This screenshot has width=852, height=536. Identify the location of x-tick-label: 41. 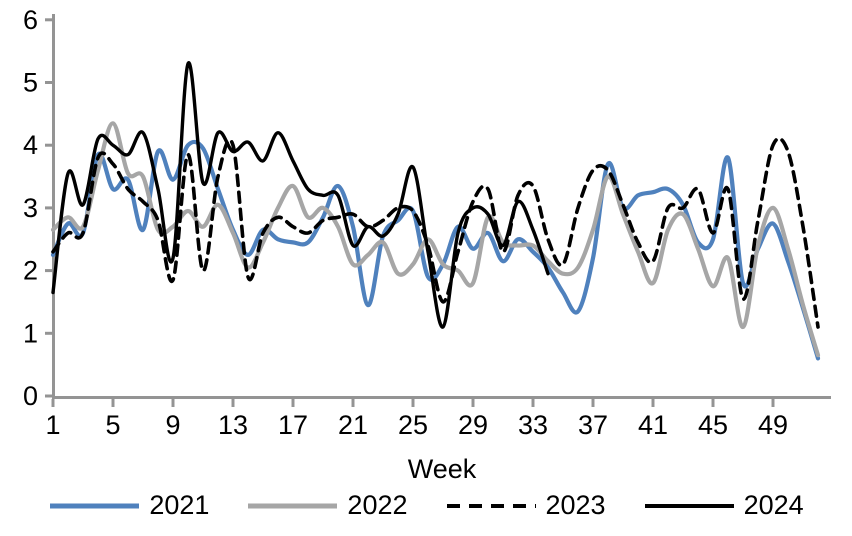
(653, 425).